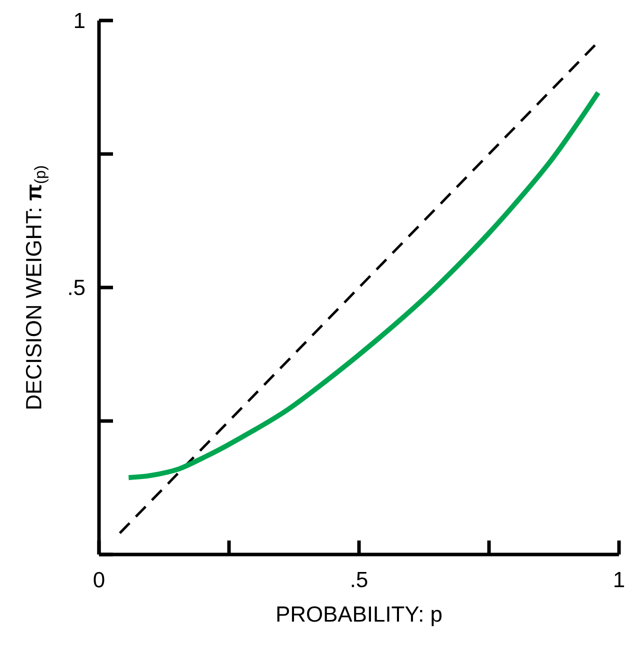  What do you see at coordinates (619, 580) in the screenshot?
I see `x-tick-label: 1` at bounding box center [619, 580].